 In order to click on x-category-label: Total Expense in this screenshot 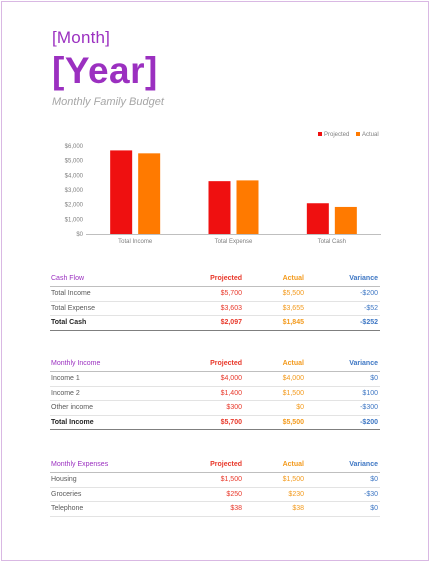, I will do `click(234, 242)`.